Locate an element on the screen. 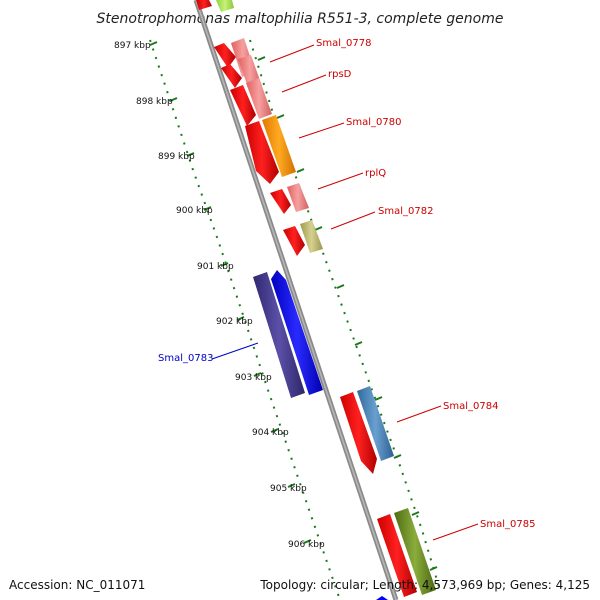  gene-label-smal-0783: Smal_0783 is located at coordinates (185, 358).